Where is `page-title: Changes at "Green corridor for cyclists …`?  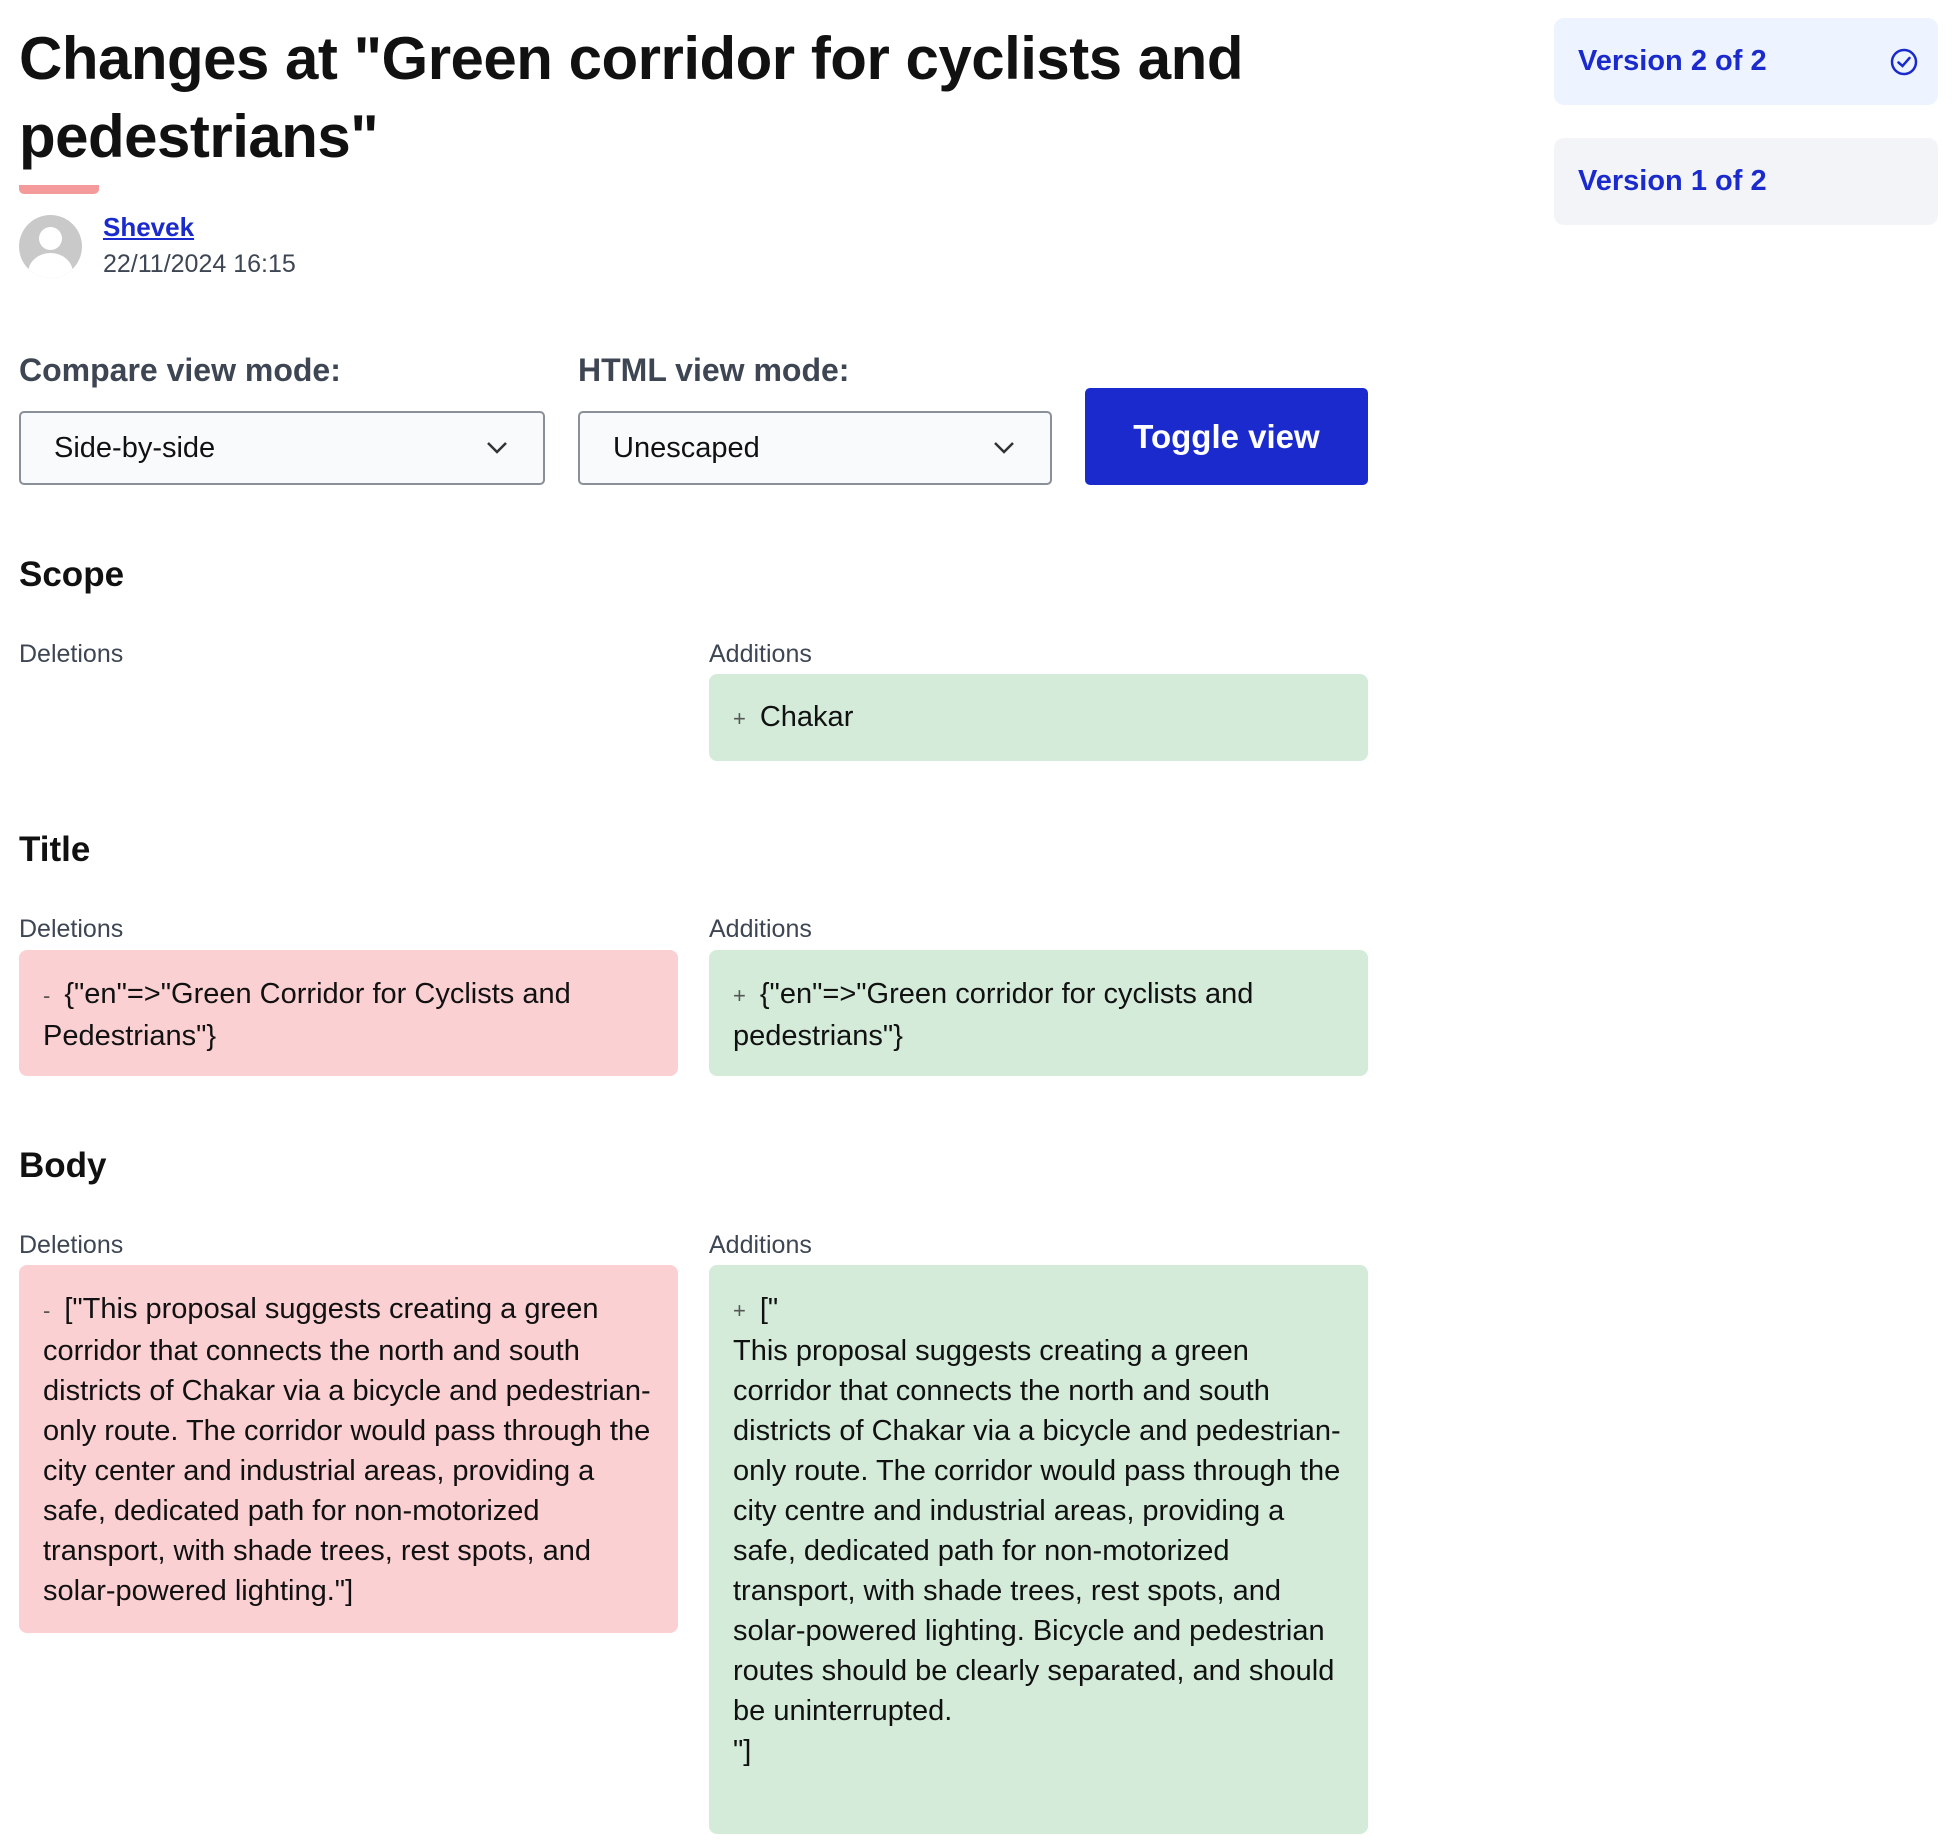 page-title: Changes at "Green corridor for cyclists … is located at coordinates (631, 97).